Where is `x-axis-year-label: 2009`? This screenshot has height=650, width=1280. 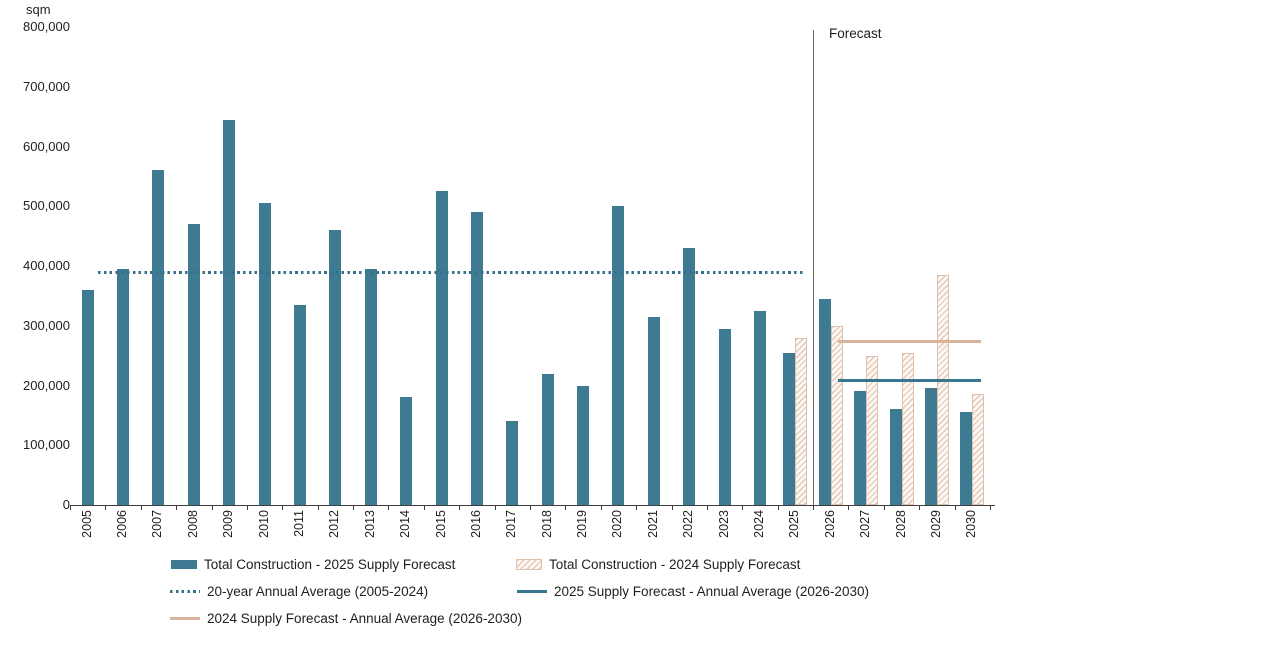 x-axis-year-label: 2009 is located at coordinates (228, 524).